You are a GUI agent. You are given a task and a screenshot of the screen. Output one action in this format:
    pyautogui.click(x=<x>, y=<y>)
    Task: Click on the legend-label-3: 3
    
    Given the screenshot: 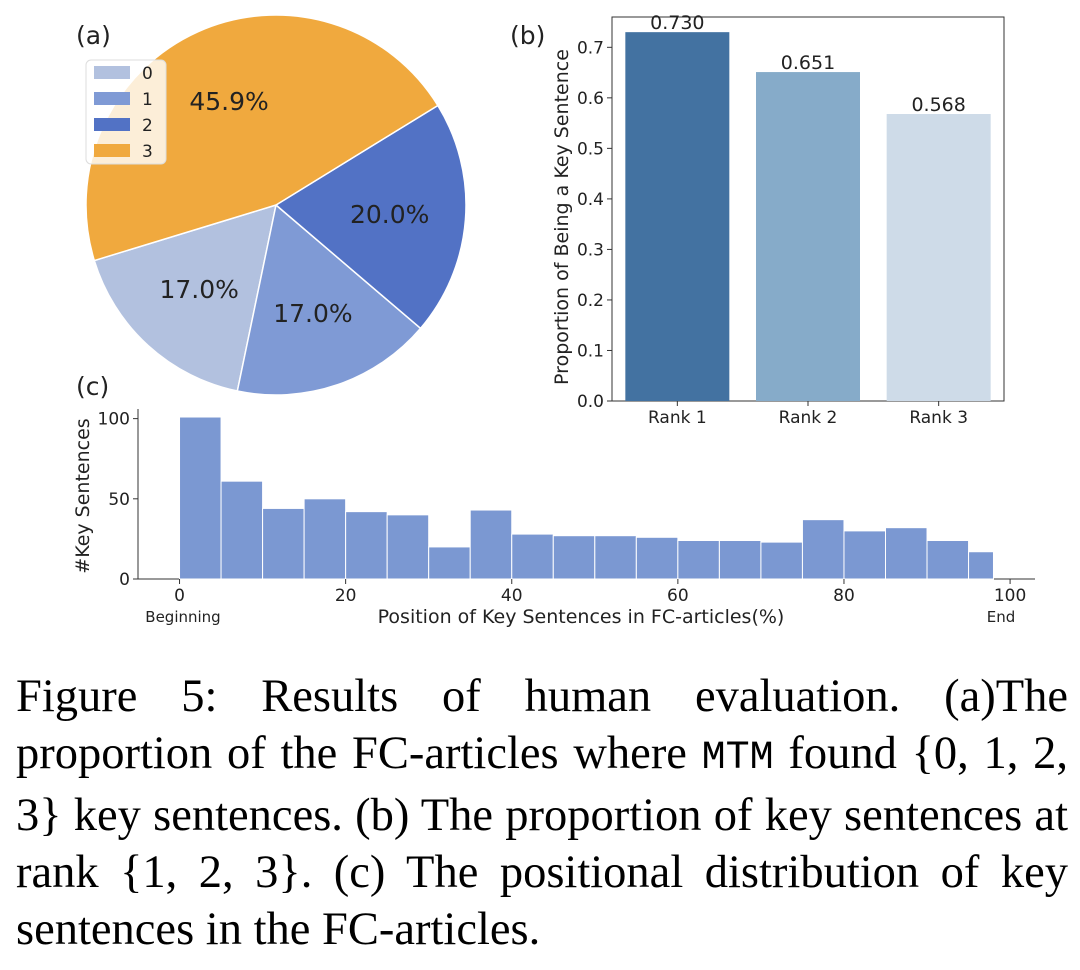 What is the action you would take?
    pyautogui.click(x=147, y=152)
    